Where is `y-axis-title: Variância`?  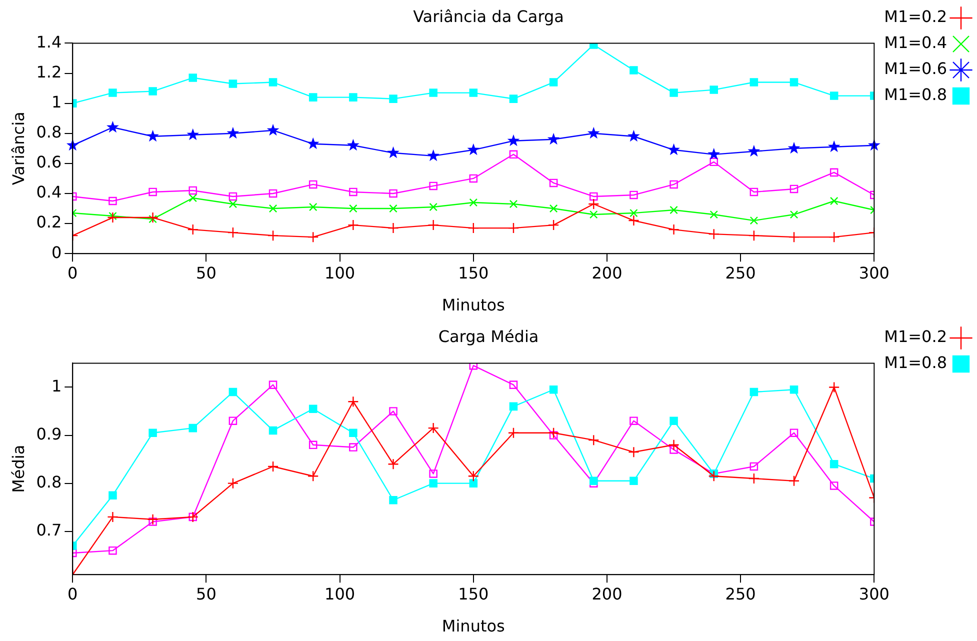
y-axis-title: Variância is located at coordinates (18, 149).